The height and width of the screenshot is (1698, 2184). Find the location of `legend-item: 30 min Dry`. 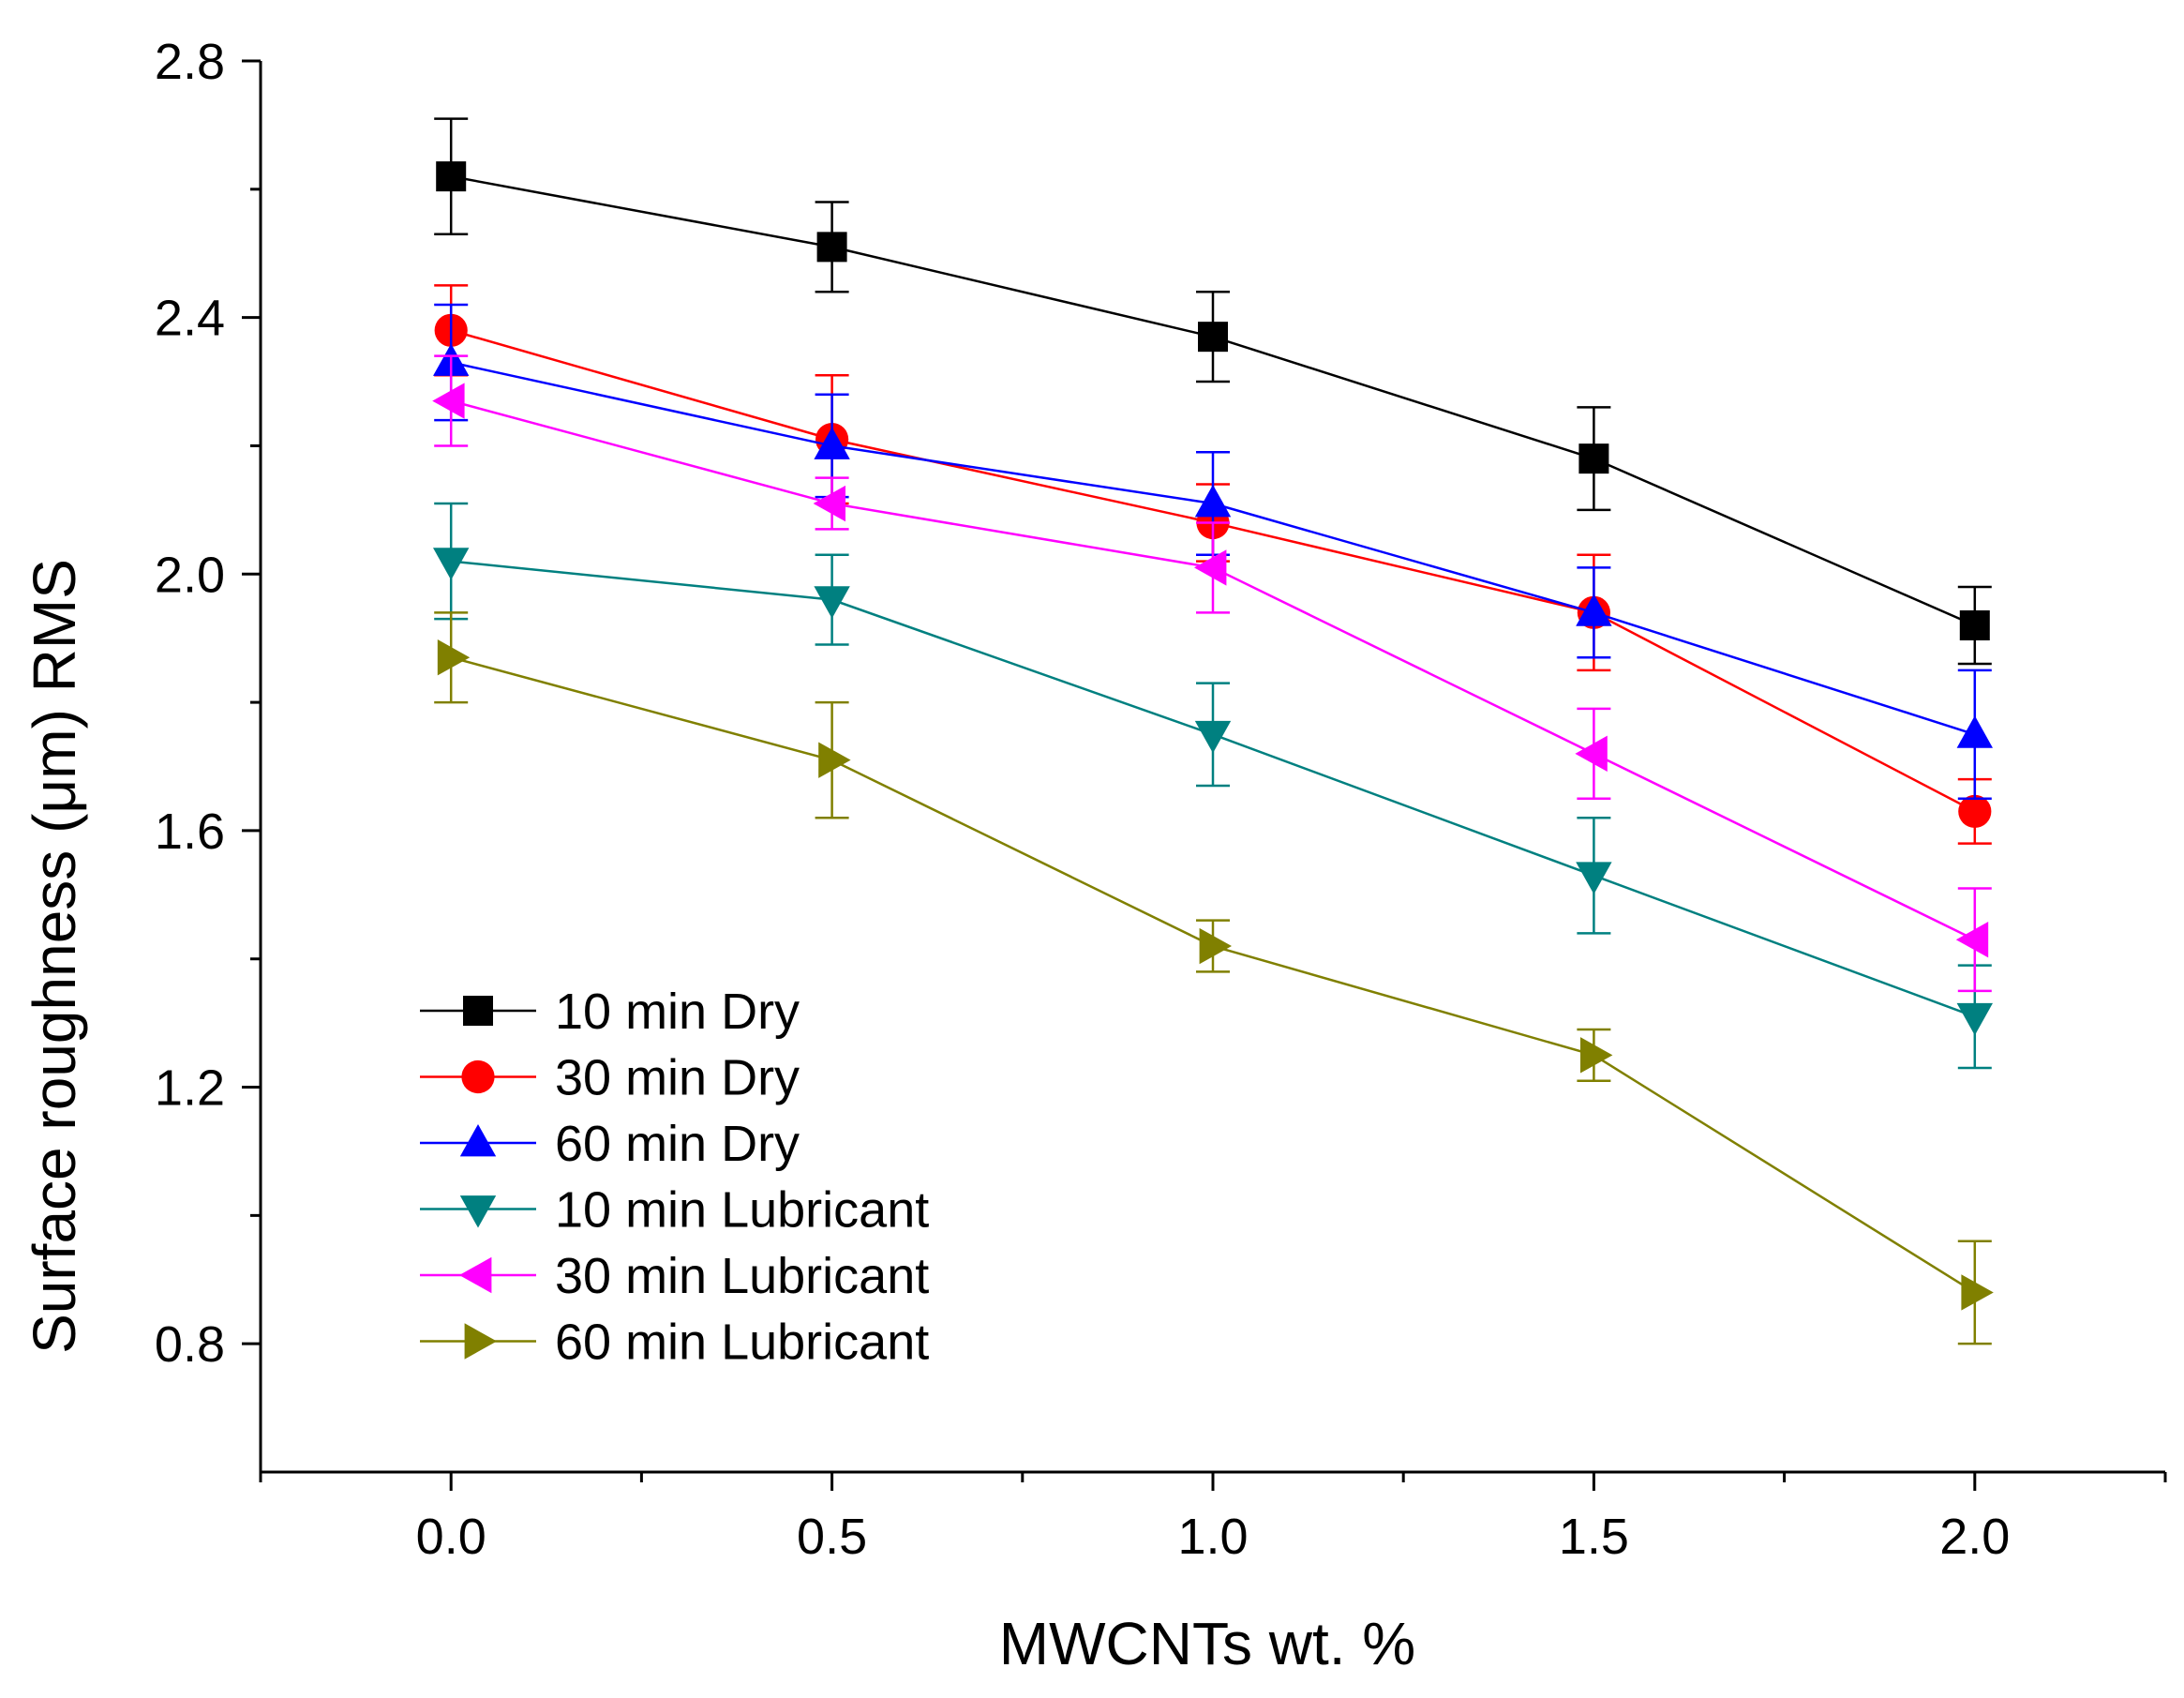

legend-item: 30 min Dry is located at coordinates (610, 1078).